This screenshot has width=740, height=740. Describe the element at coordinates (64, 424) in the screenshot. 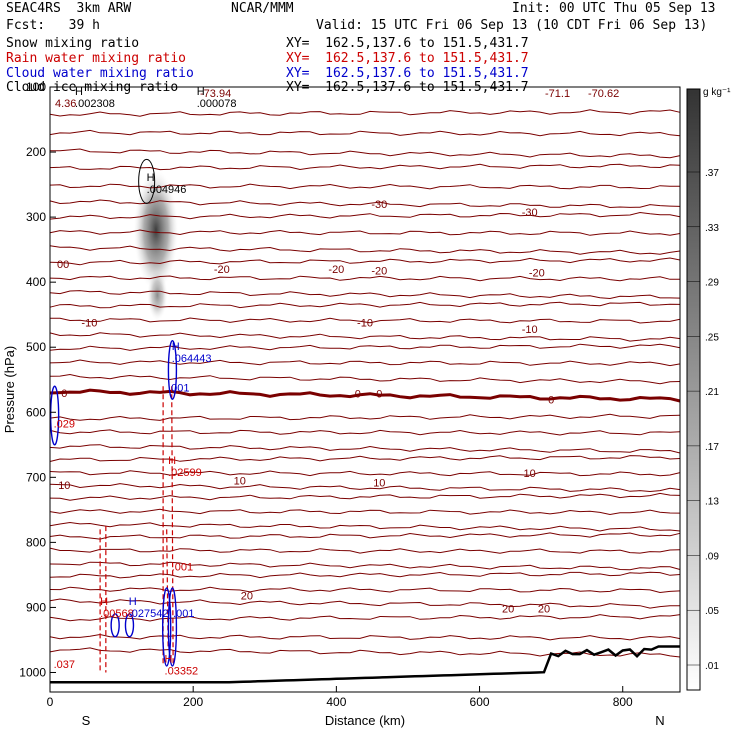

I see `max-value: .029` at that location.